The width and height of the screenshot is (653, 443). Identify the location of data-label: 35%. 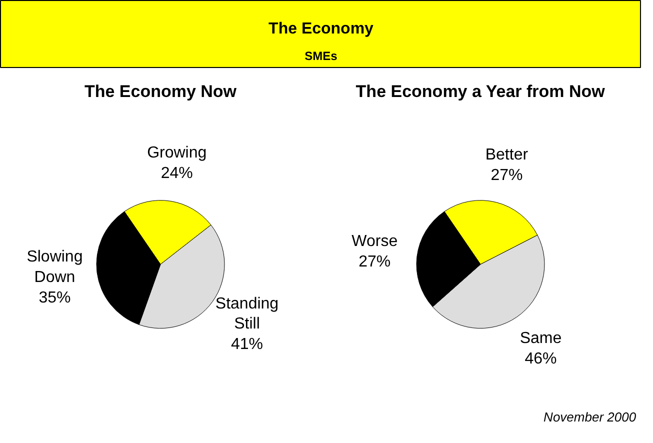
(54, 297).